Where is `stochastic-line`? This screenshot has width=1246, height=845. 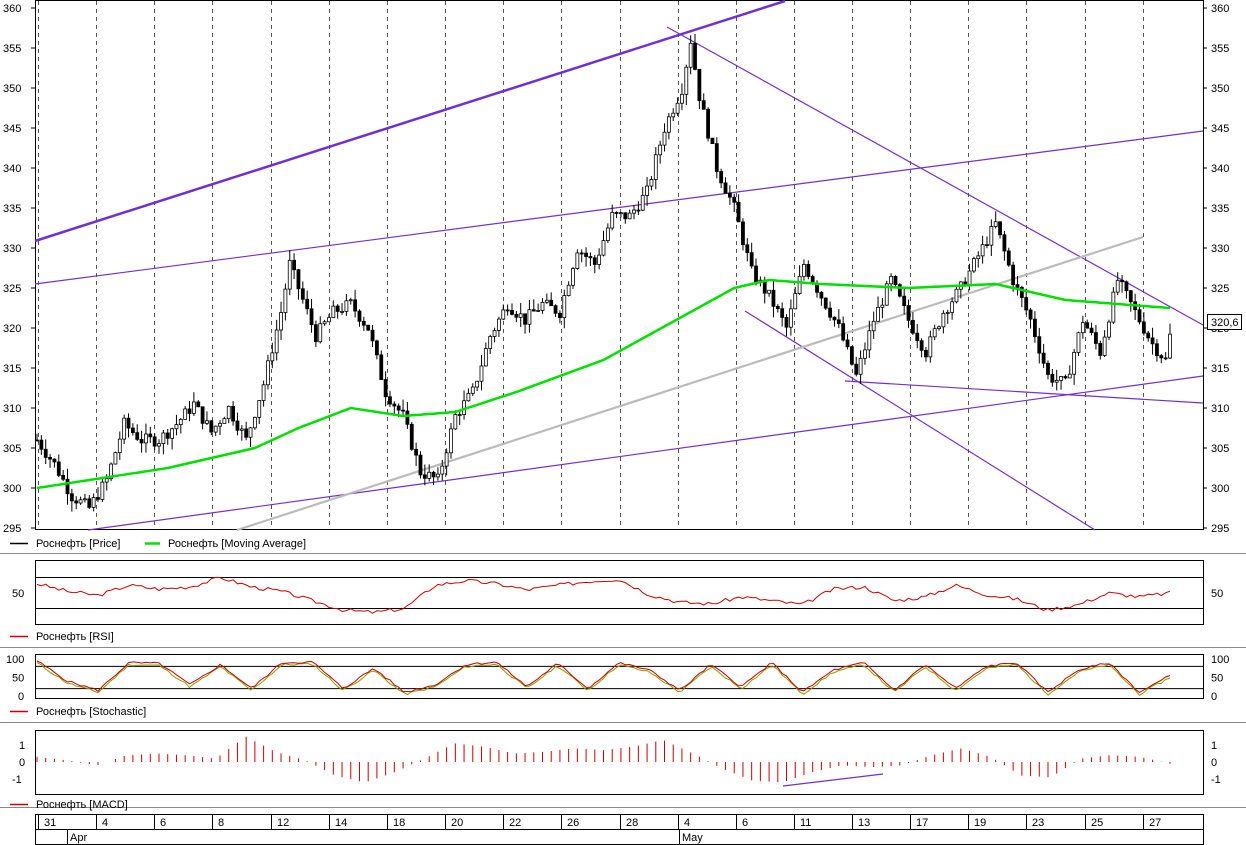 stochastic-line is located at coordinates (603, 676).